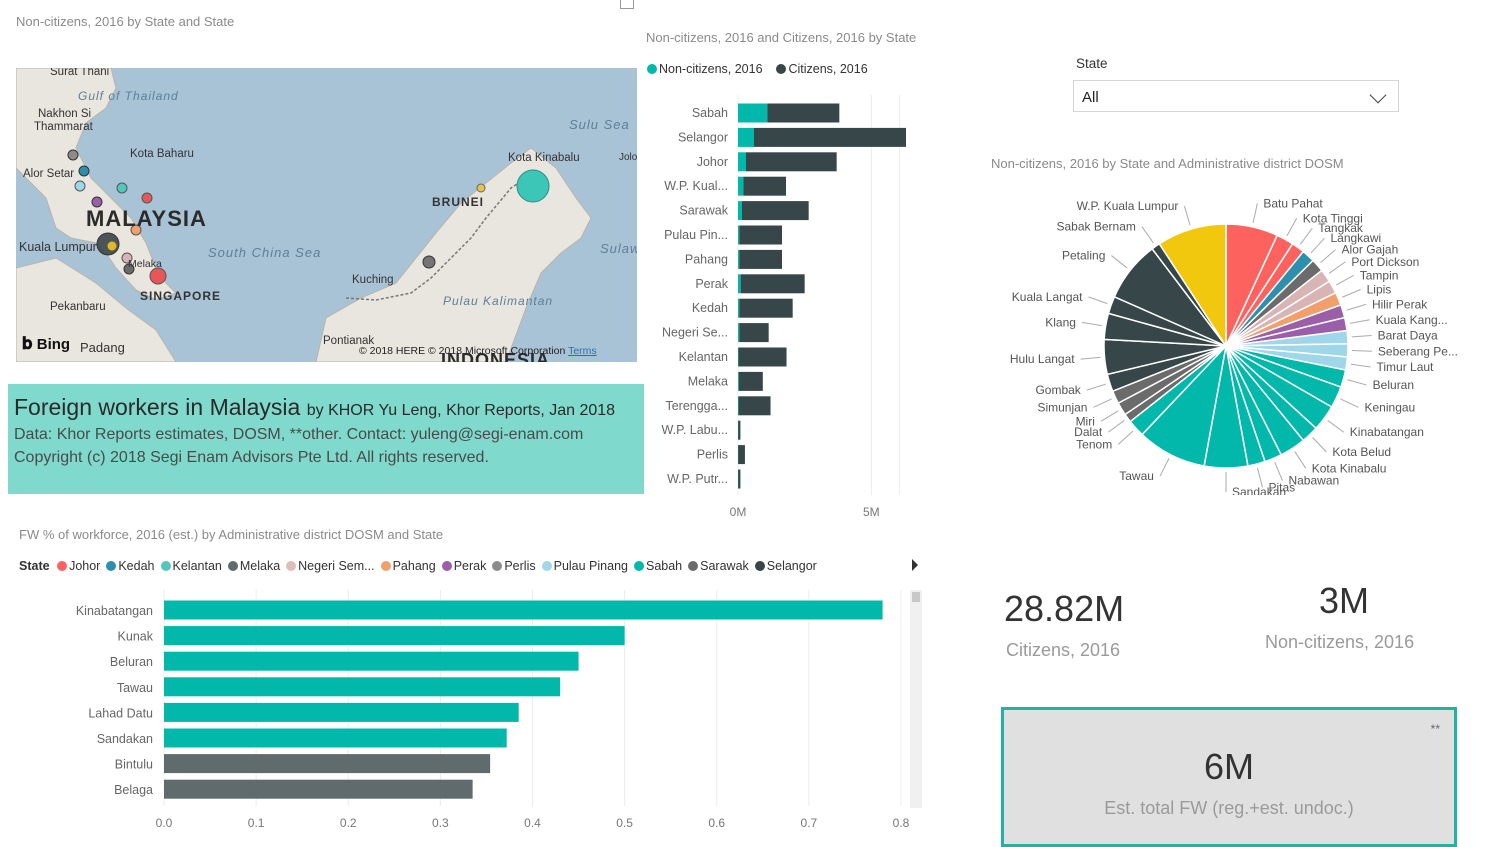  I want to click on fw-legend-item: Perlis, so click(514, 566).